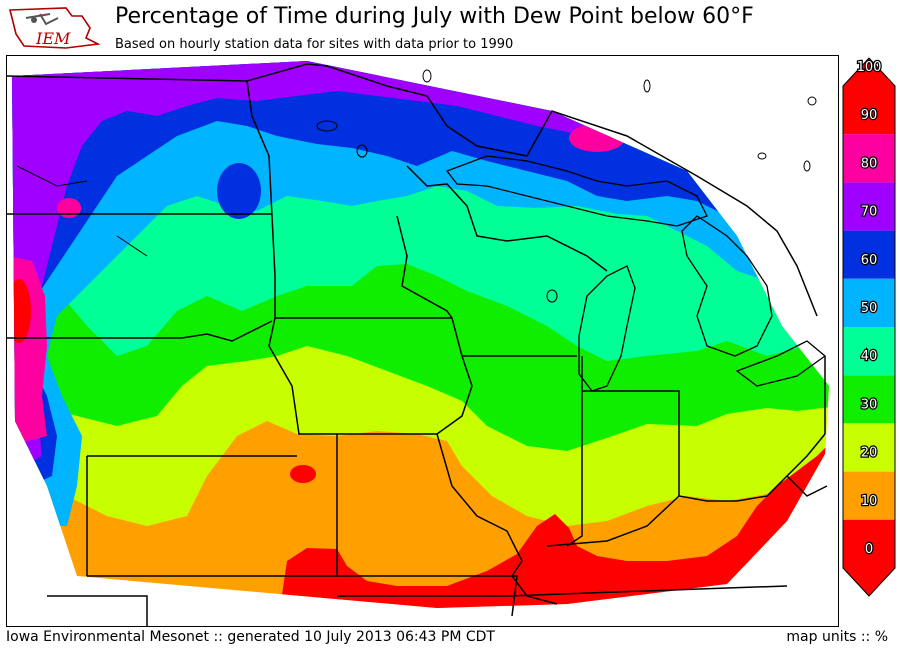  What do you see at coordinates (574, 451) in the screenshot?
I see `border-il-in` at bounding box center [574, 451].